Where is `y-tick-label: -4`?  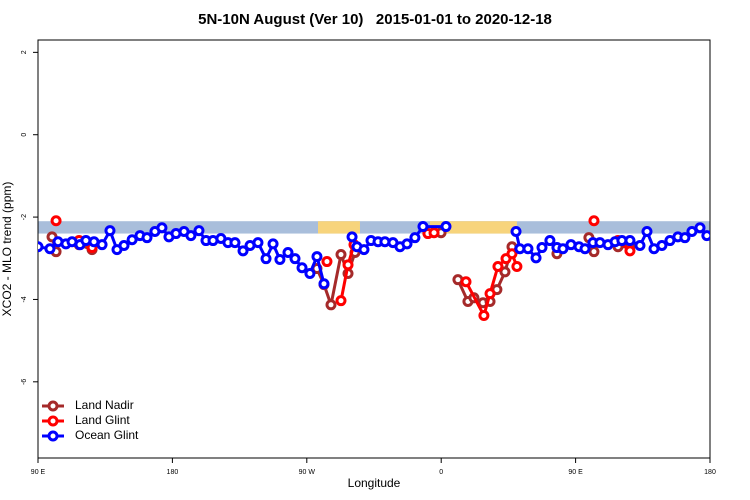 y-tick-label: -4 is located at coordinates (24, 299).